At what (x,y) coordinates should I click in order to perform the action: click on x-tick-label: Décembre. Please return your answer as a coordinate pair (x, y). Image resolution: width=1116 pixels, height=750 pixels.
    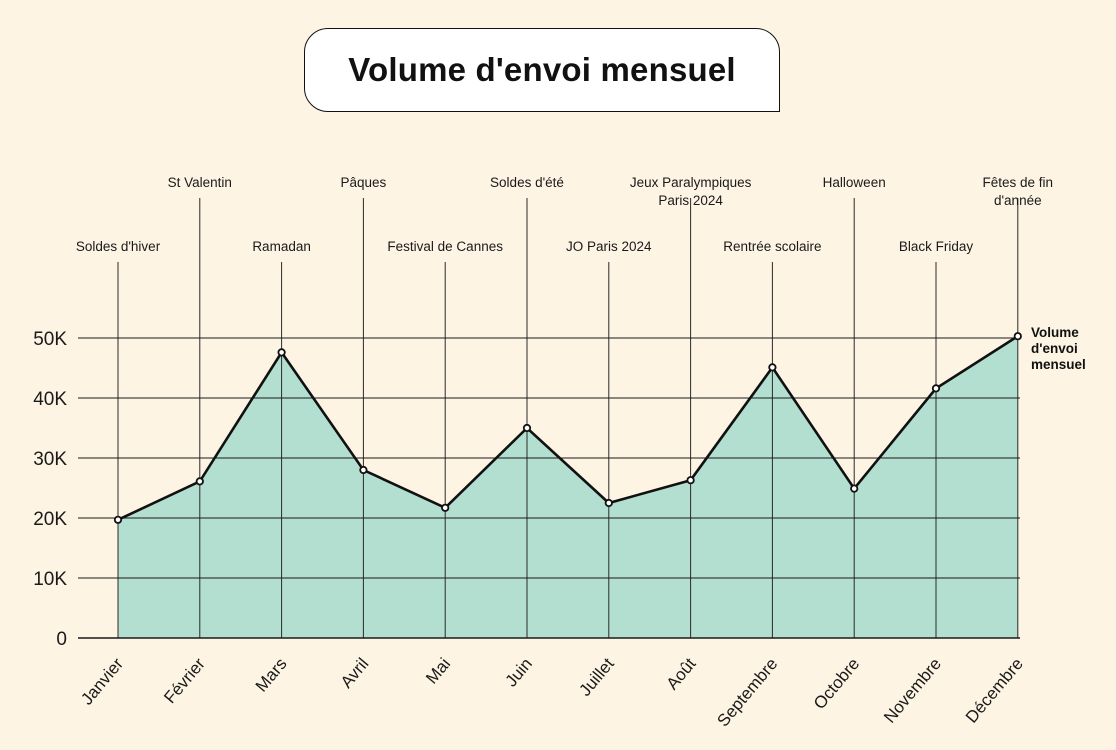
    Looking at the image, I should click on (994, 690).